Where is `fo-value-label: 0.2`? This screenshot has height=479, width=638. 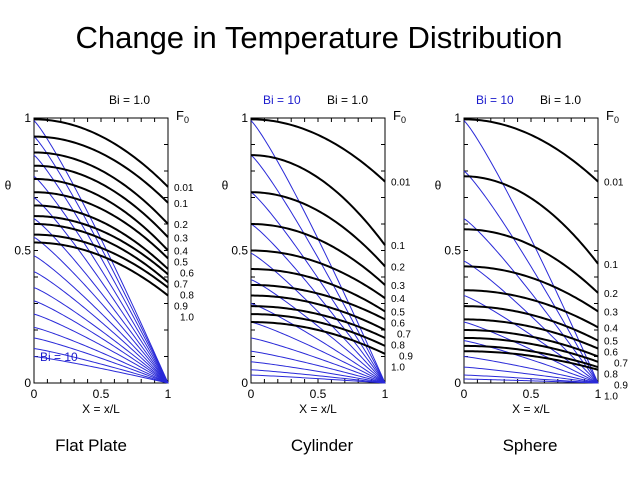
fo-value-label: 0.2 is located at coordinates (398, 267).